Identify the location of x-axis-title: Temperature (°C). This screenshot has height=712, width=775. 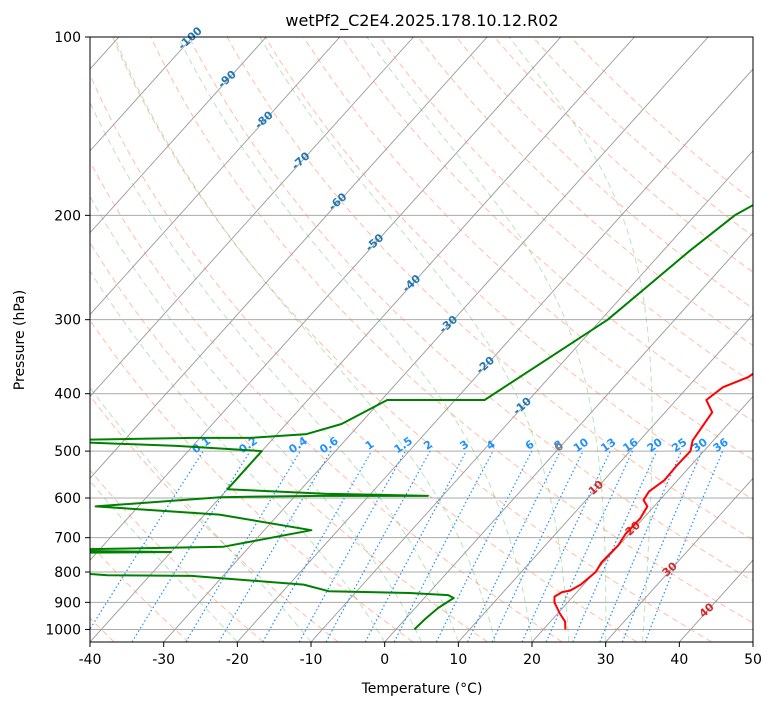
(422, 689).